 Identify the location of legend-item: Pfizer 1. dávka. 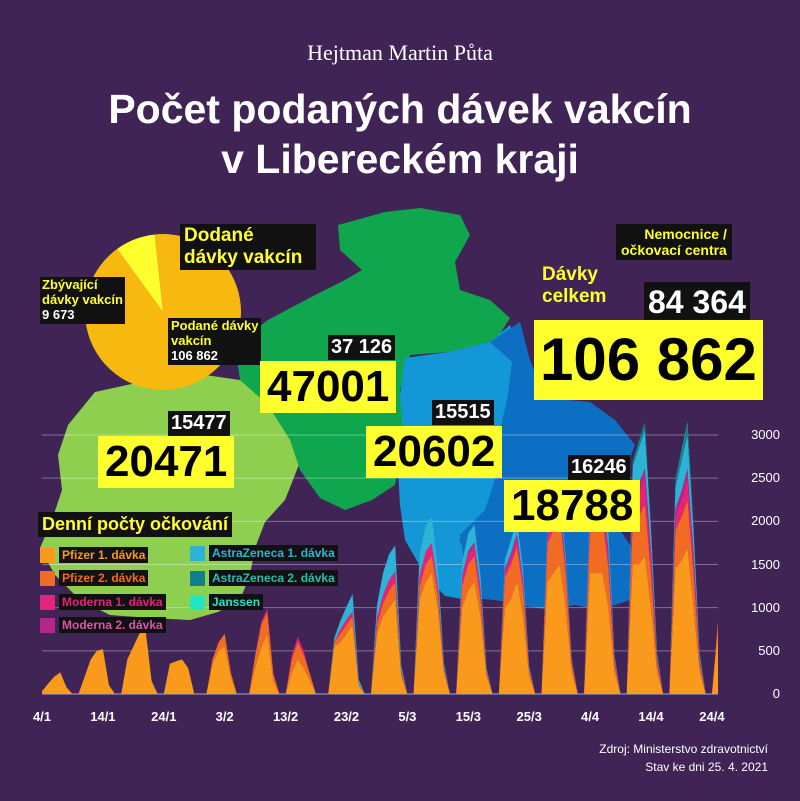
(94, 555).